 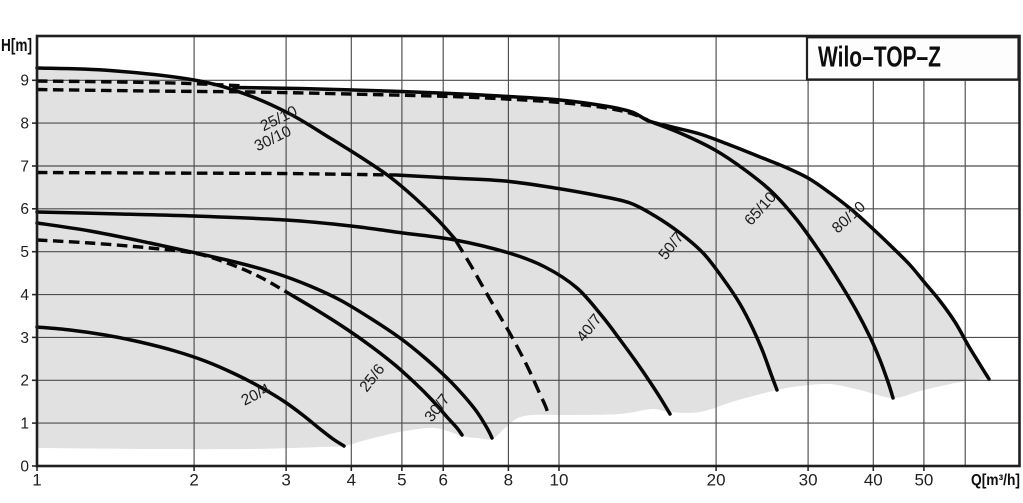 What do you see at coordinates (808, 480) in the screenshot?
I see `svg-text: 30` at bounding box center [808, 480].